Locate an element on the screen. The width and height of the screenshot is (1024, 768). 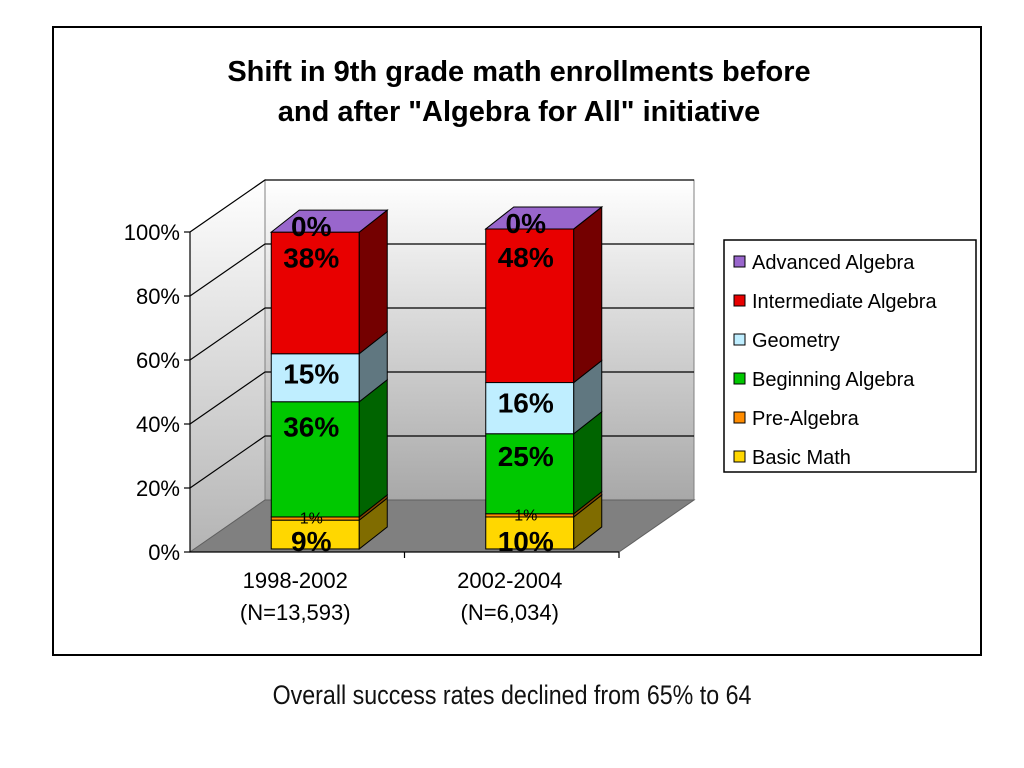
legend-label: Pre-Algebra is located at coordinates (806, 419).